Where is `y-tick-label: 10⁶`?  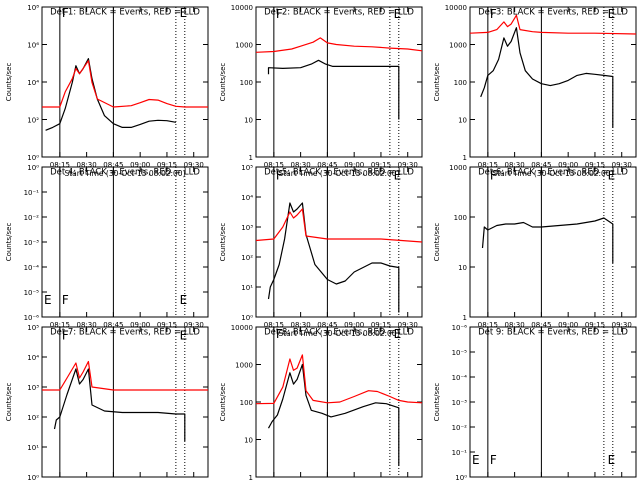
y-tick-label: 10⁶ is located at coordinates (33, 46).